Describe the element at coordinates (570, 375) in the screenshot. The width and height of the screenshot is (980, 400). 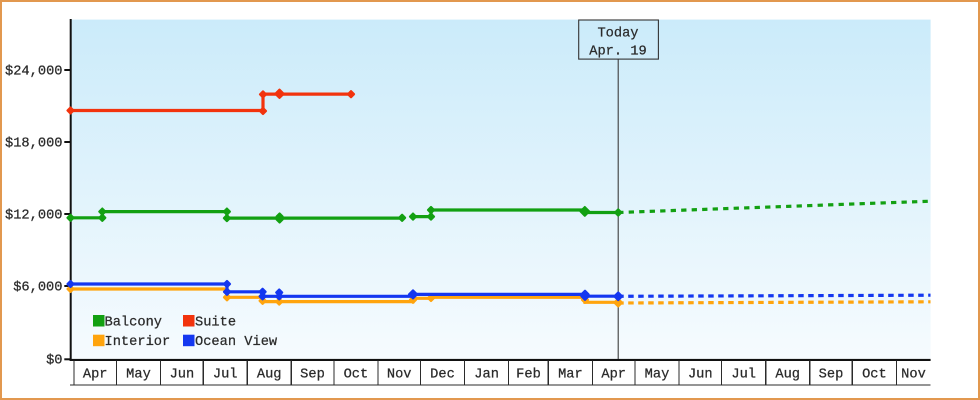
I see `svg-text: Mar` at that location.